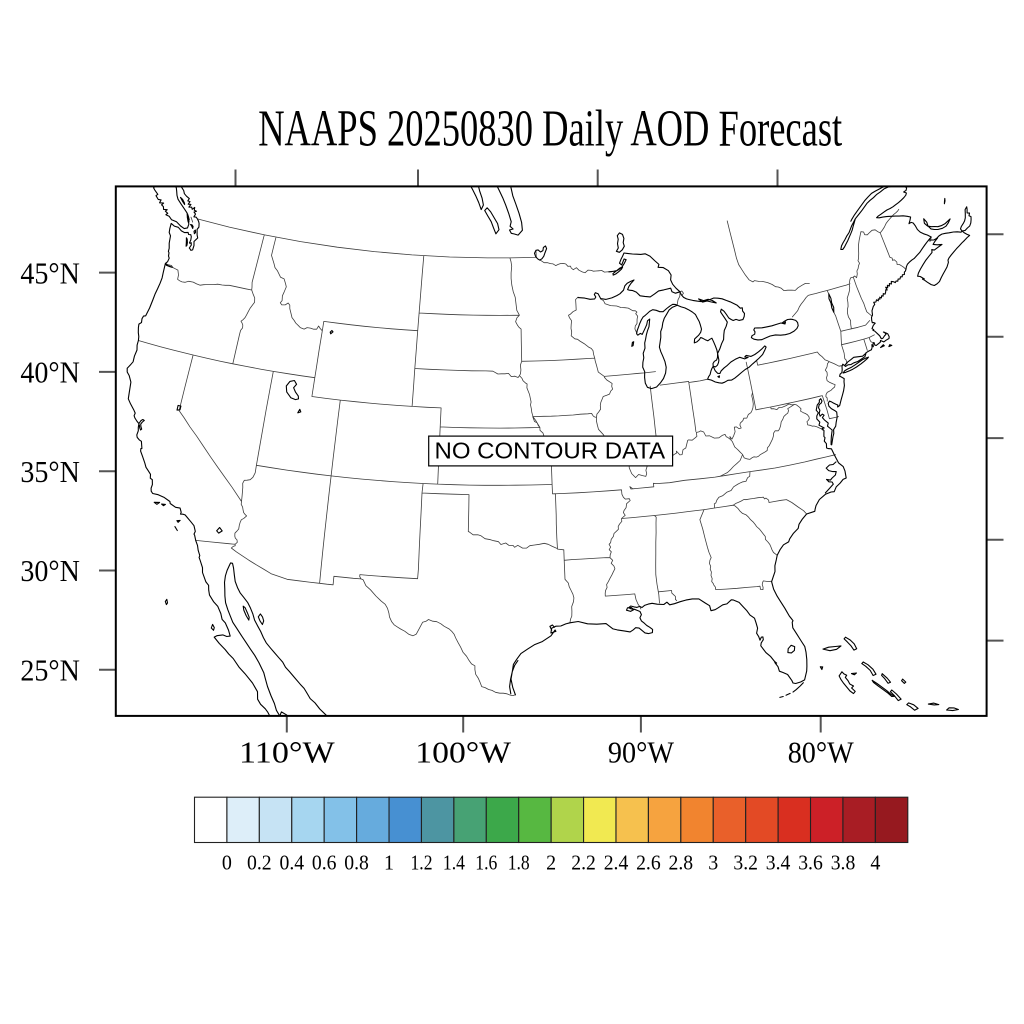  What do you see at coordinates (50, 372) in the screenshot?
I see `svg-text: 40°N` at bounding box center [50, 372].